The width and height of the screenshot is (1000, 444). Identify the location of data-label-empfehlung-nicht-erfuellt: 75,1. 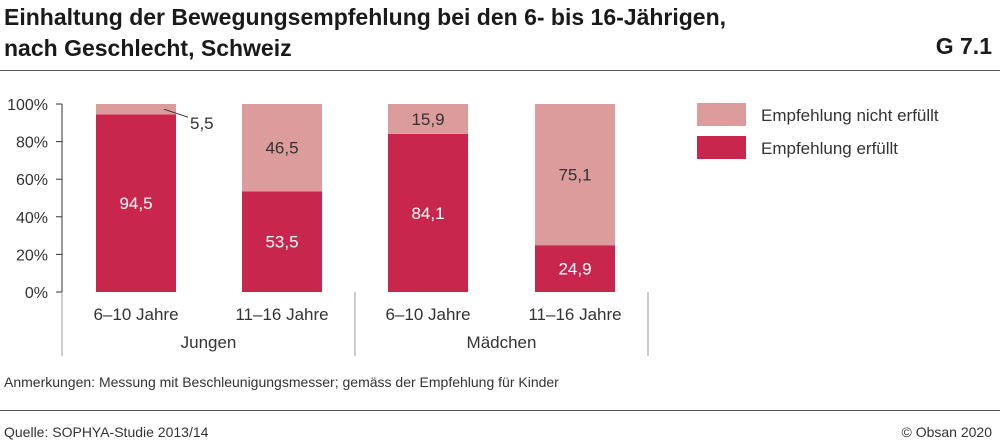
(574, 175).